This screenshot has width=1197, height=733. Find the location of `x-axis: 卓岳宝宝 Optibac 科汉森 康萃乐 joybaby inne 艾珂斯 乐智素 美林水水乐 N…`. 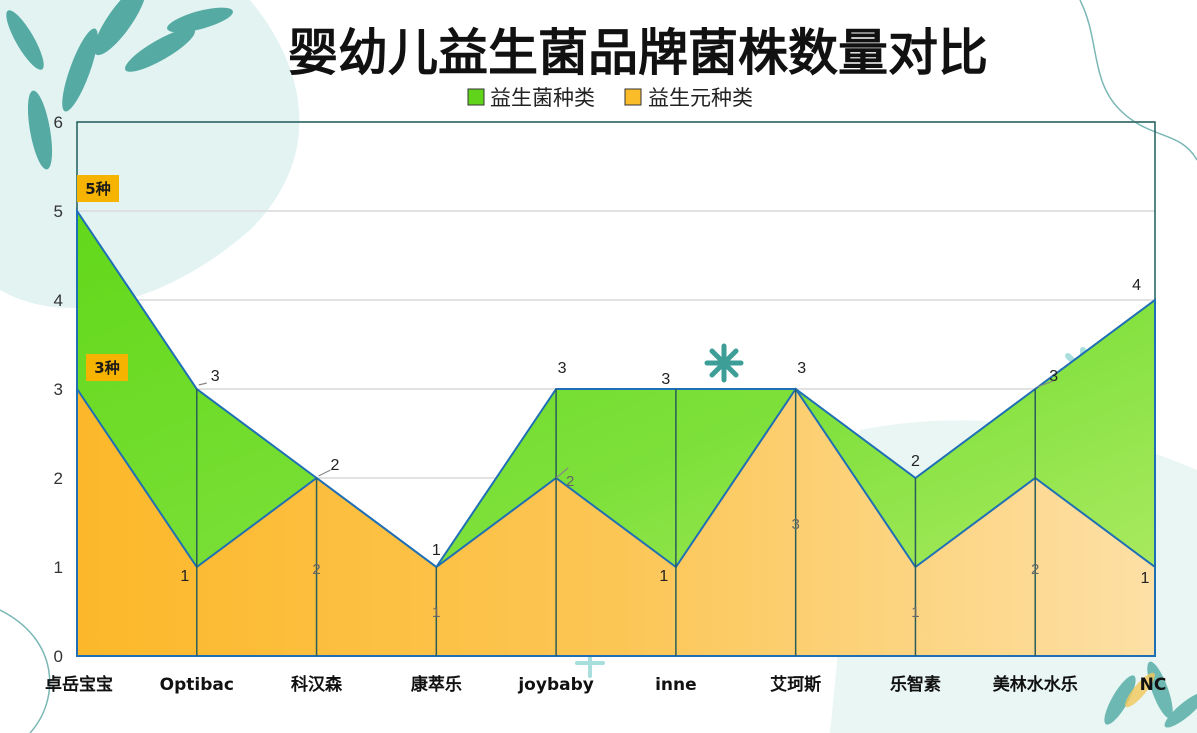

x-axis: 卓岳宝宝 Optibac 科汉森 康萃乐 joybaby inne 艾珂斯 乐智素 美林水水乐 N… is located at coordinates (605, 684).